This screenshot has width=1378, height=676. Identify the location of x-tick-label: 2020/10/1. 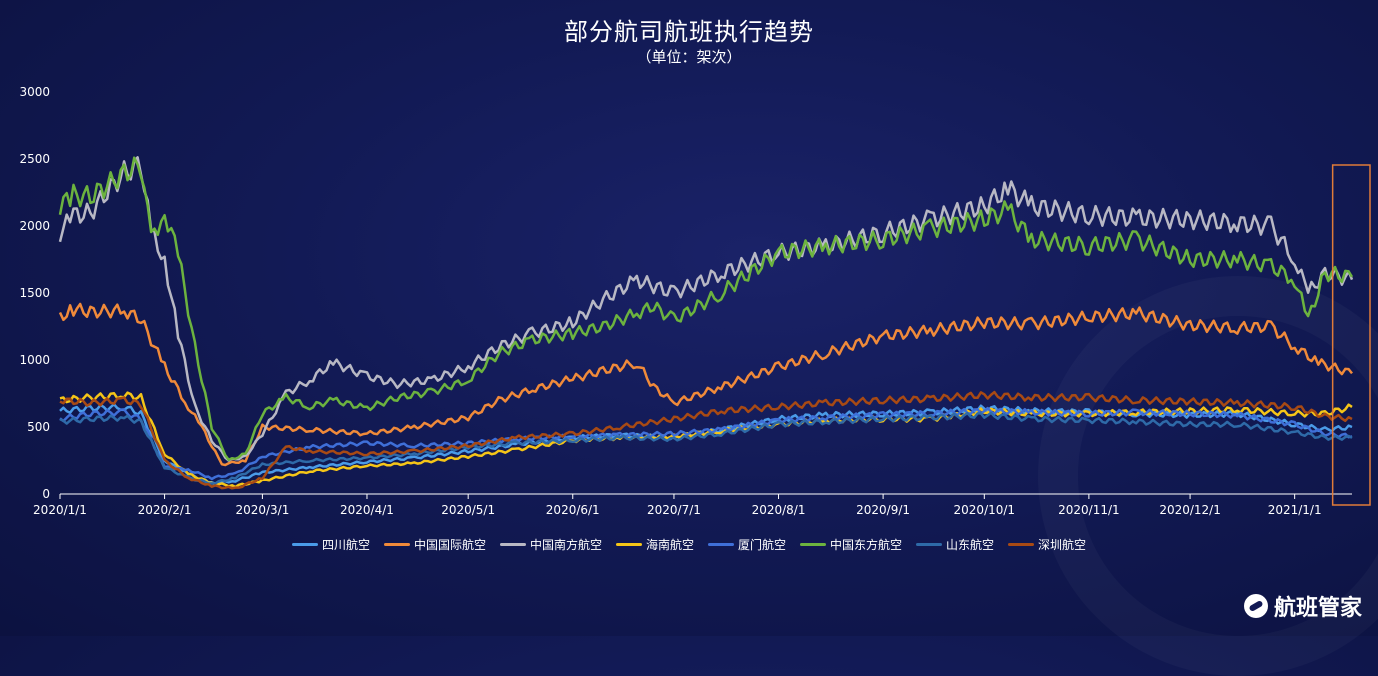
(985, 510).